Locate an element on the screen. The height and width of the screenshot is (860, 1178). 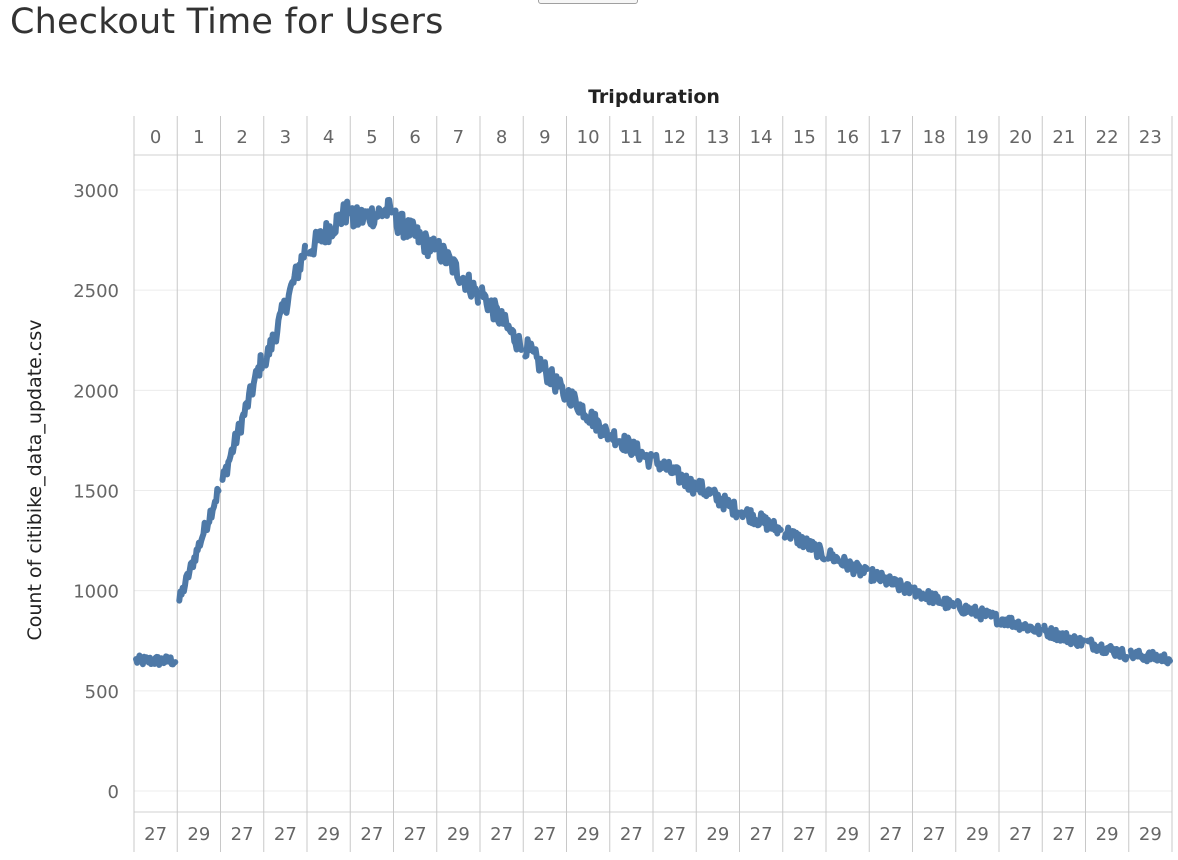
column-header-22: 22 is located at coordinates (1107, 137).